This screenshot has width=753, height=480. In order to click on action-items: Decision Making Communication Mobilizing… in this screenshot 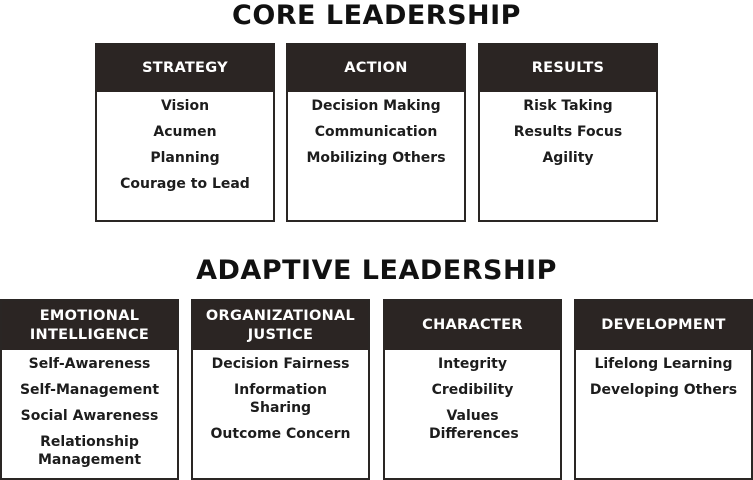, I will do `click(376, 130)`.